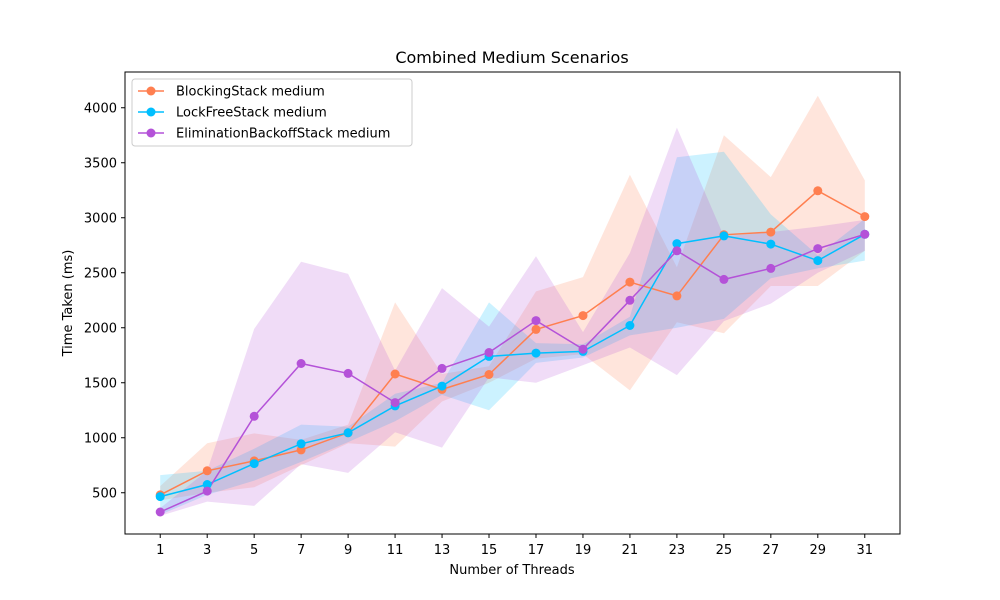 The width and height of the screenshot is (1000, 600). Describe the element at coordinates (301, 444) in the screenshot. I see `point-series-1-x7` at that location.